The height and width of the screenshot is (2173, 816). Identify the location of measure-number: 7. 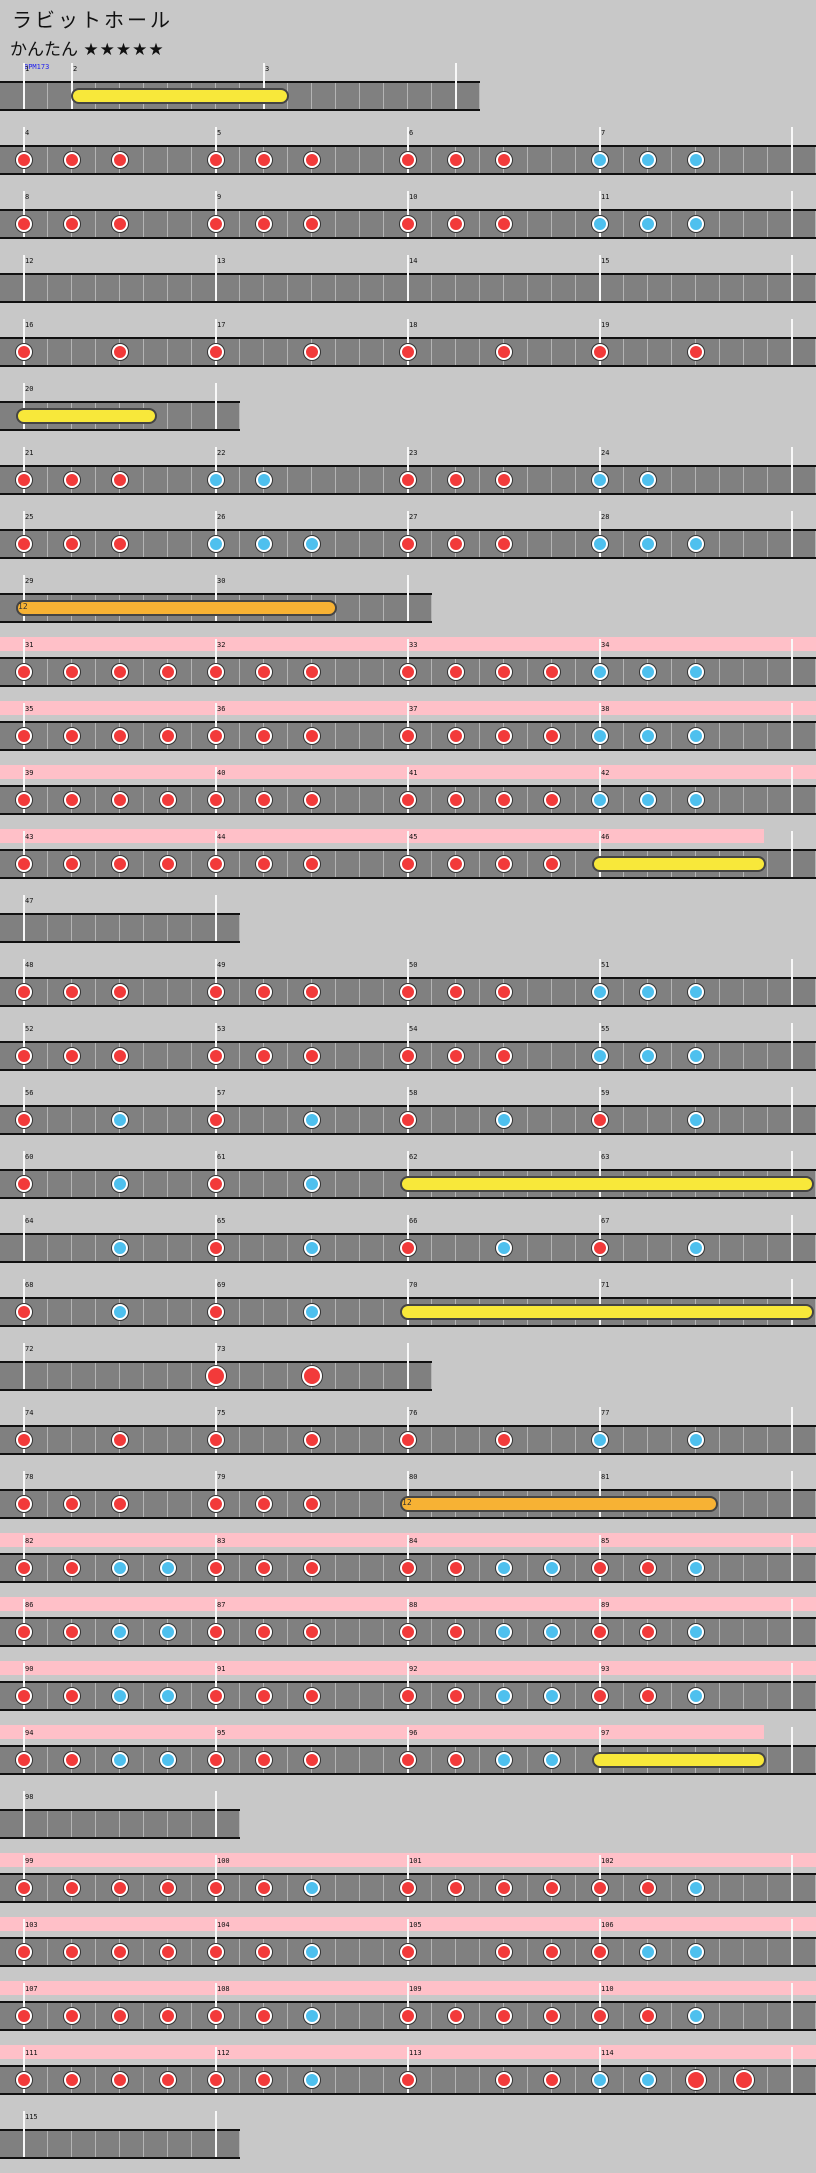
(603, 133).